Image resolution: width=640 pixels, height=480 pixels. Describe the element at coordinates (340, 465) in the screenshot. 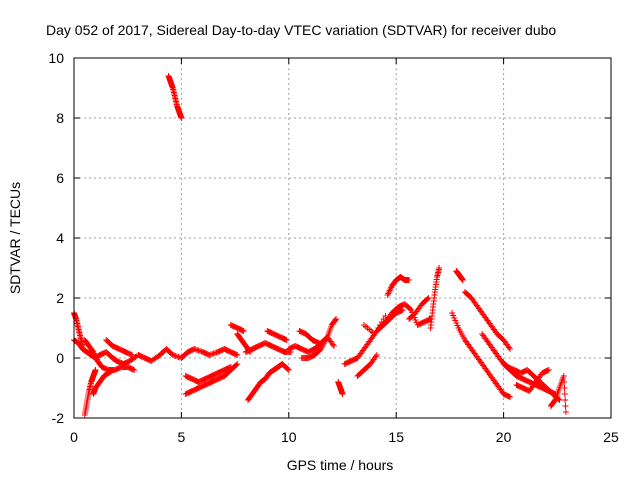

I see `x-axis-label: GPS time / hours` at that location.